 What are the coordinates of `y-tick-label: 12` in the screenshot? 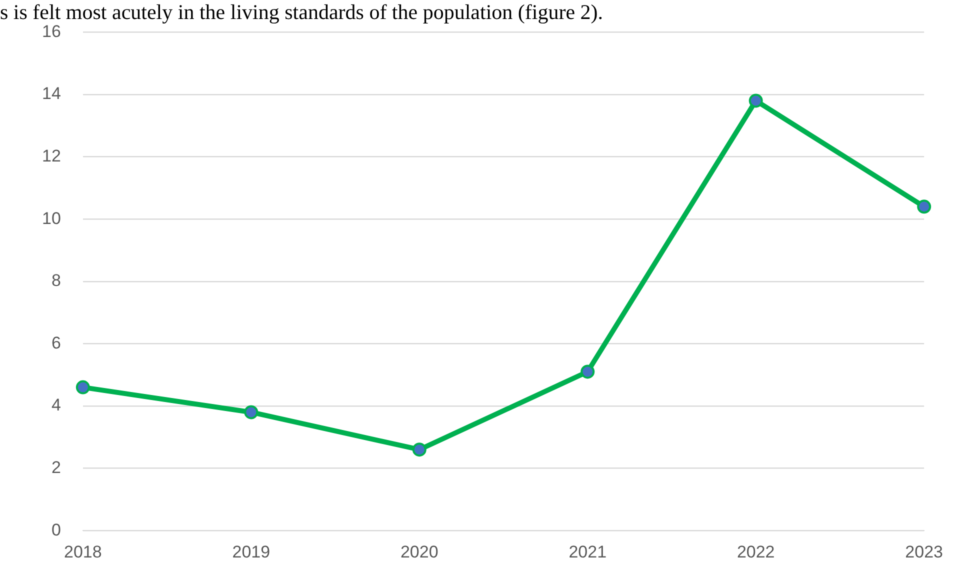 It's located at (51, 156).